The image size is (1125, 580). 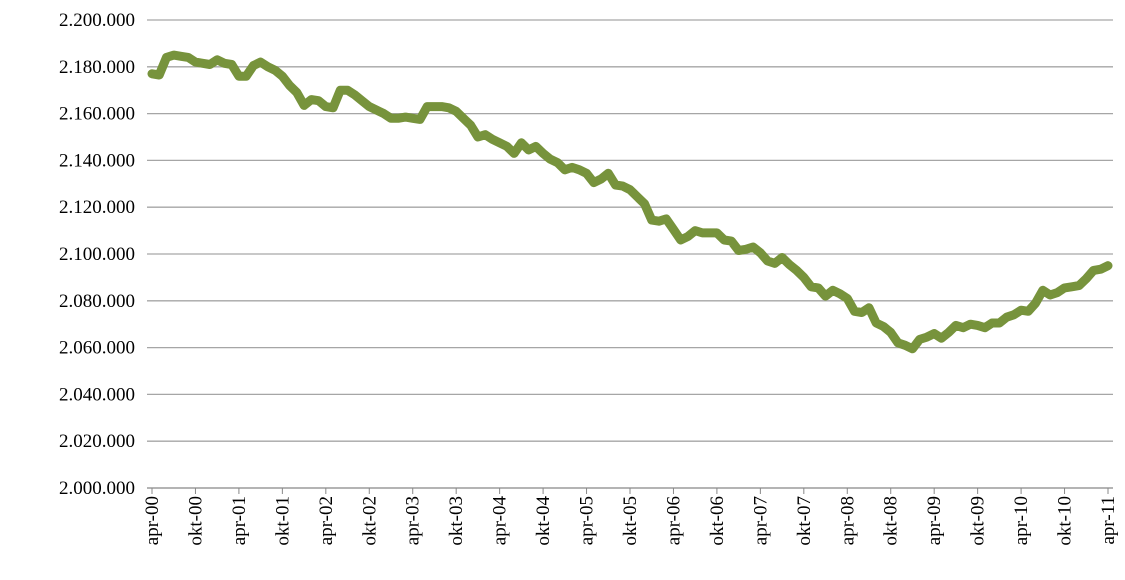 What do you see at coordinates (500, 521) in the screenshot?
I see `x-tick-label: apr-04` at bounding box center [500, 521].